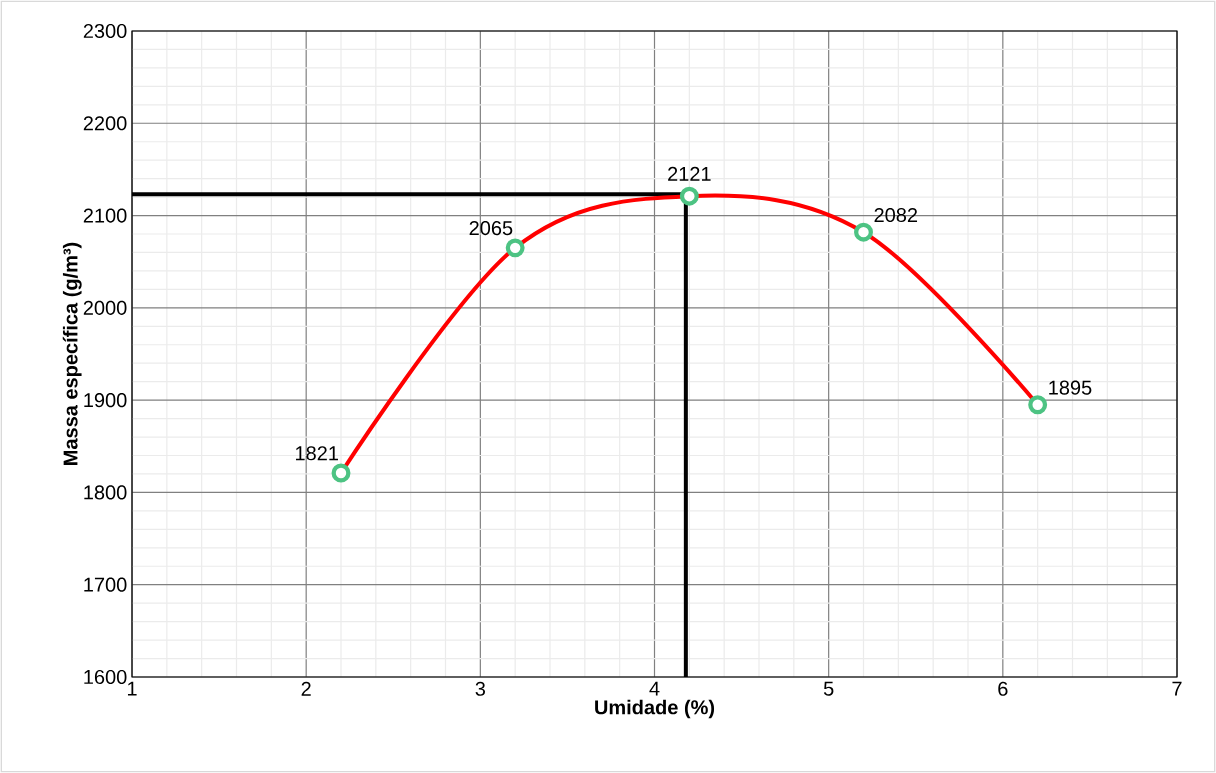  Describe the element at coordinates (317, 453) in the screenshot. I see `data-label: 1821` at that location.